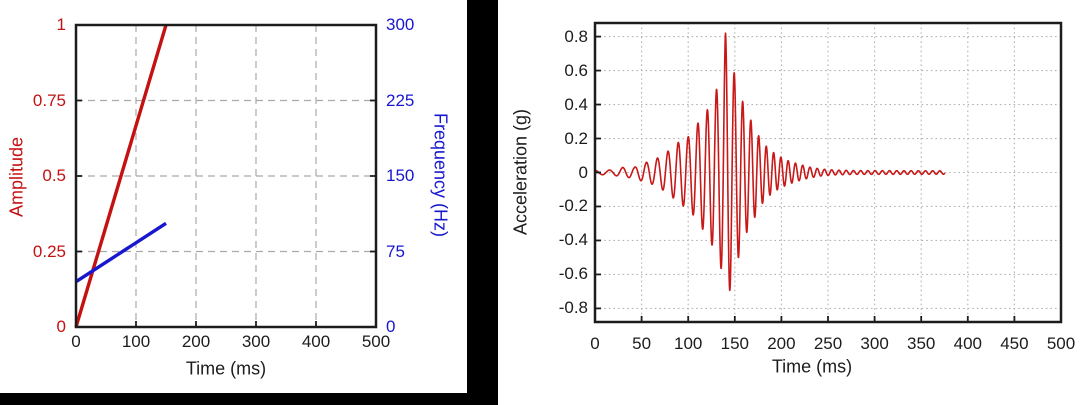 The height and width of the screenshot is (405, 1086). Describe the element at coordinates (921, 343) in the screenshot. I see `time-tick-label: 350` at that location.